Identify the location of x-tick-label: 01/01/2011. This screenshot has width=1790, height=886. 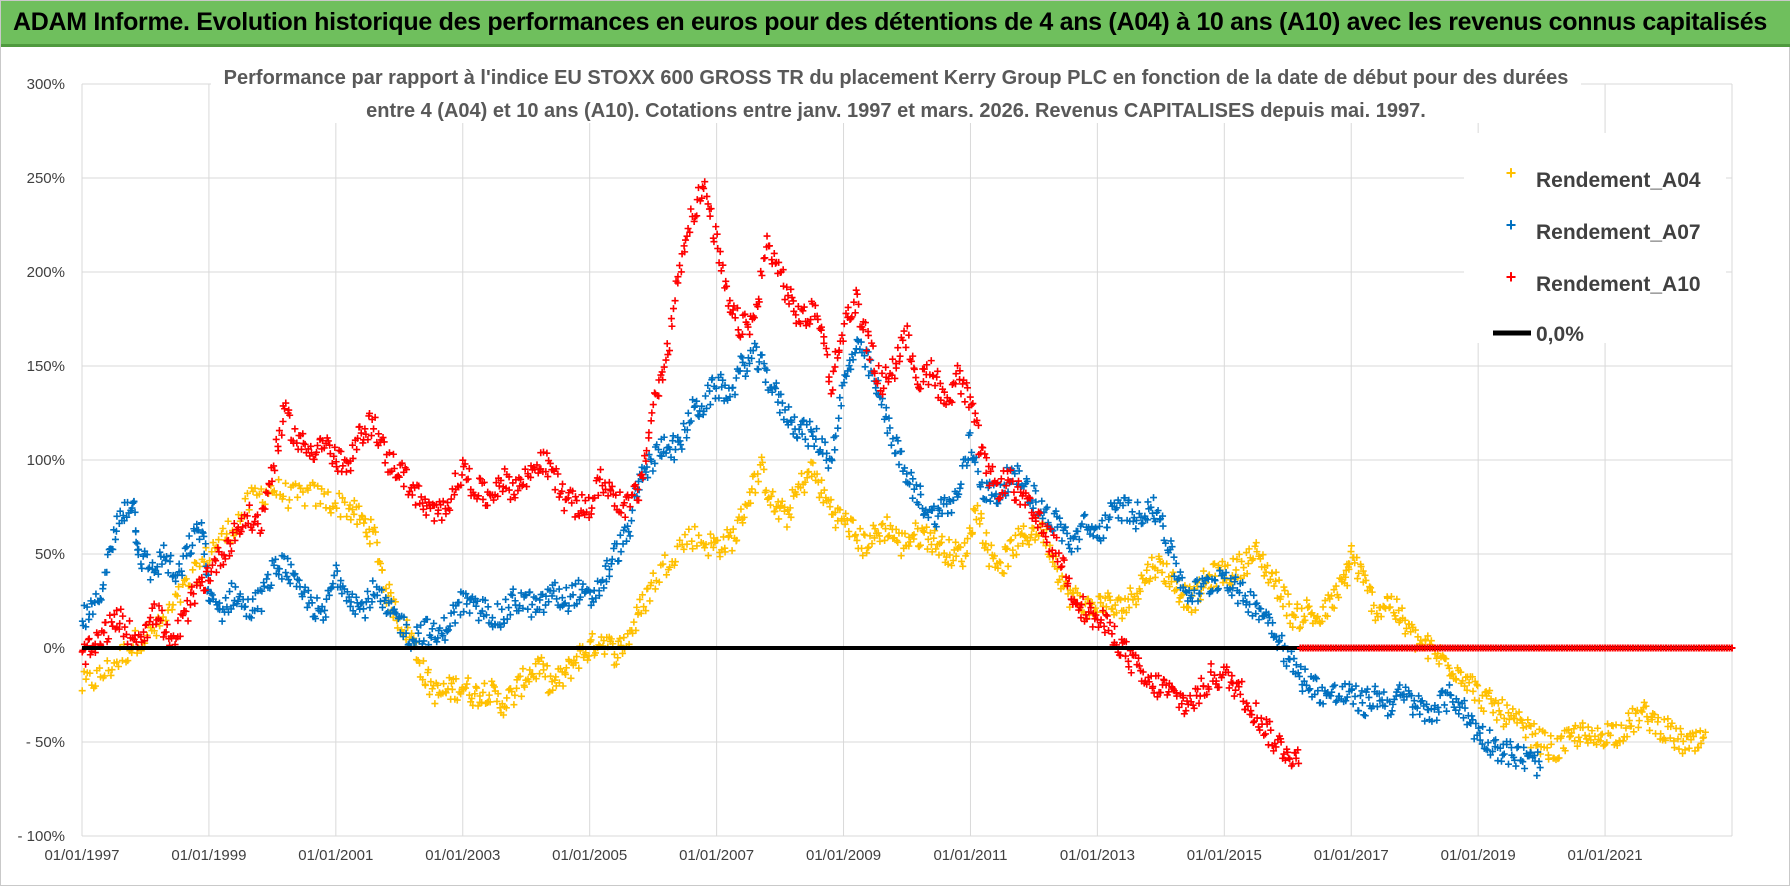
(970, 855).